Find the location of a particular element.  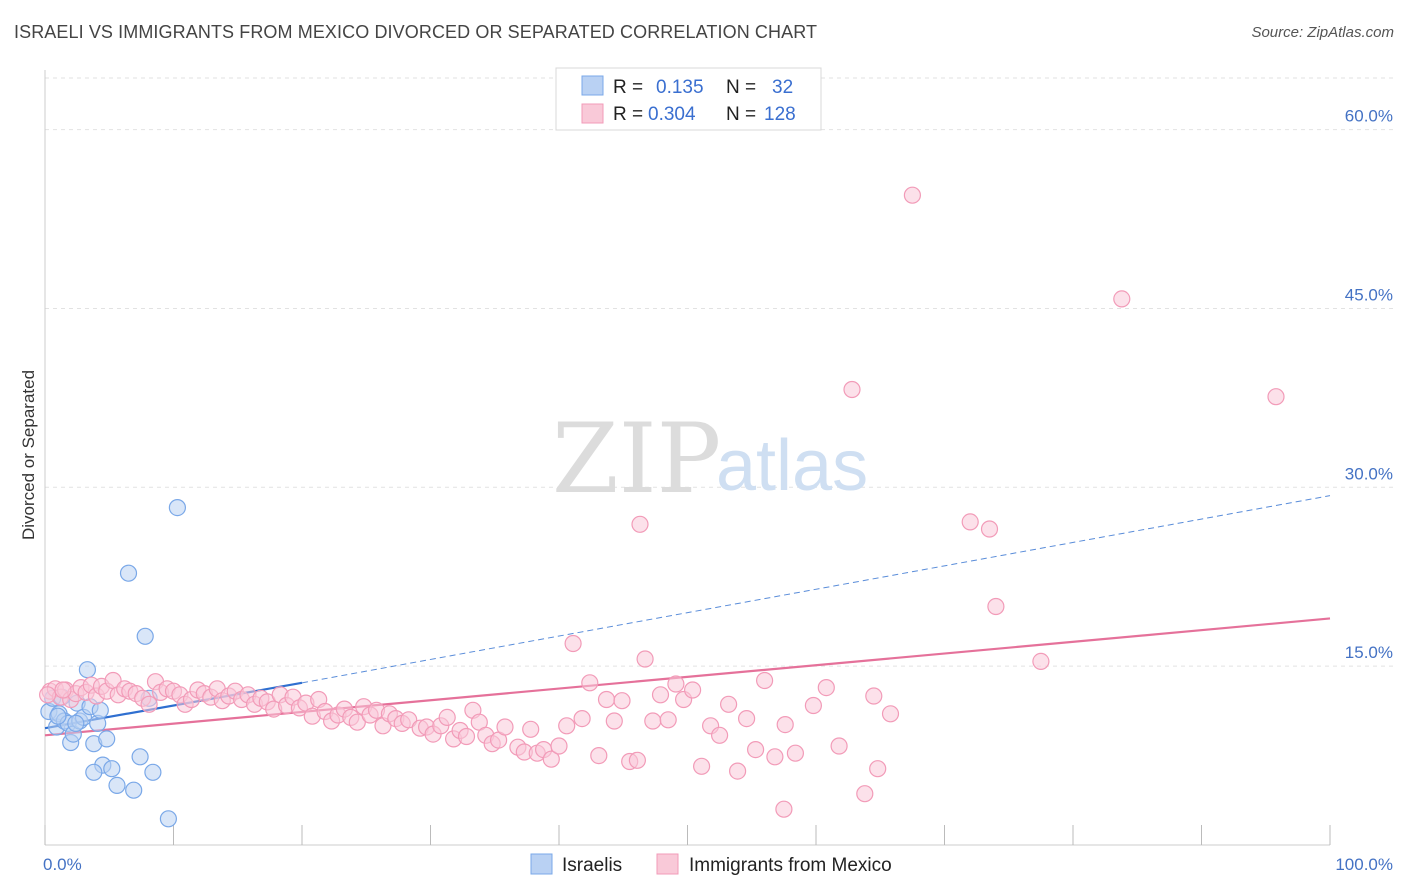

legend-n-label-2: N = is located at coordinates (741, 114).